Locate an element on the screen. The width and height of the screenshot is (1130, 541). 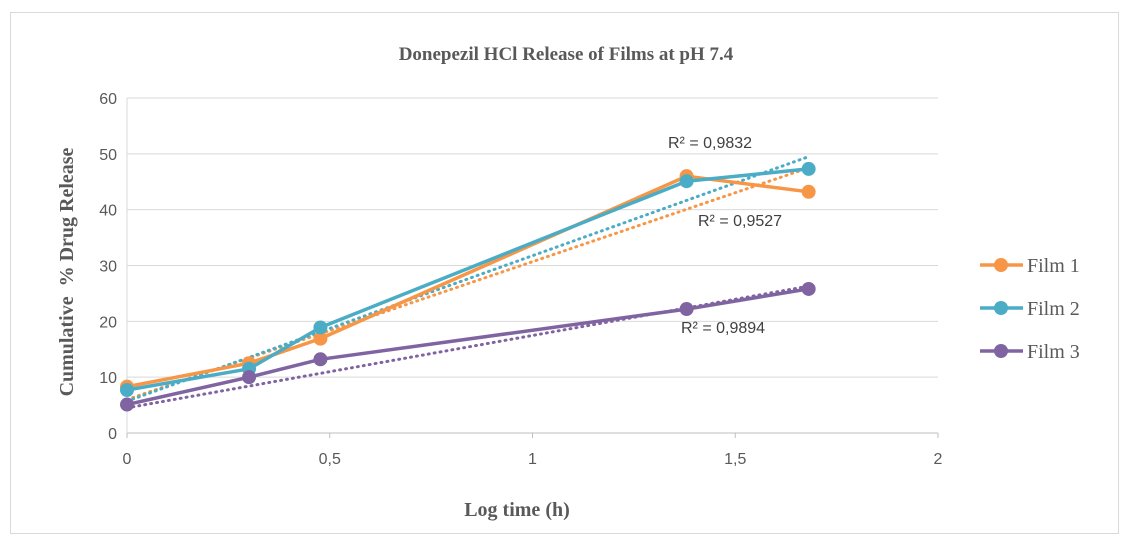
x-tick-label: 0,5 is located at coordinates (330, 459).